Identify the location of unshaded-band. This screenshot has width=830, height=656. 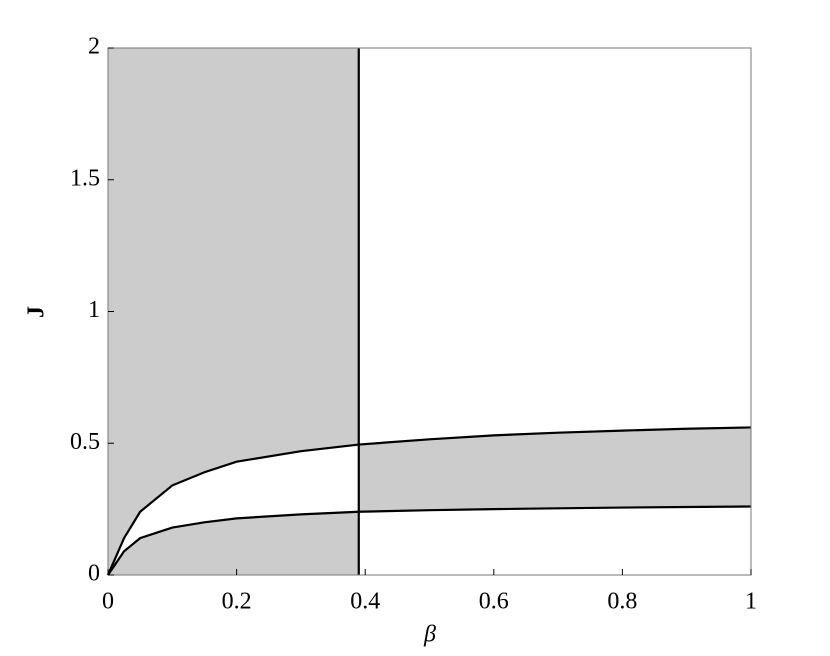
(233, 509).